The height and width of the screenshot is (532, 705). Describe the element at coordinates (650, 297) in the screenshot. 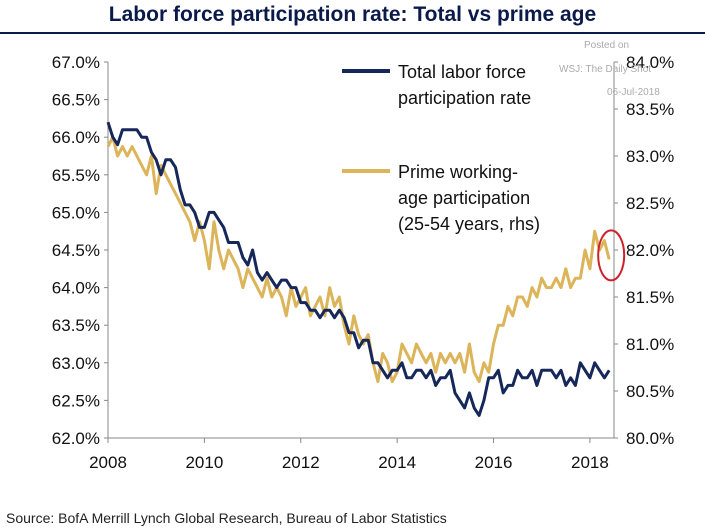

I see `right-tick-label: 81.5%` at that location.